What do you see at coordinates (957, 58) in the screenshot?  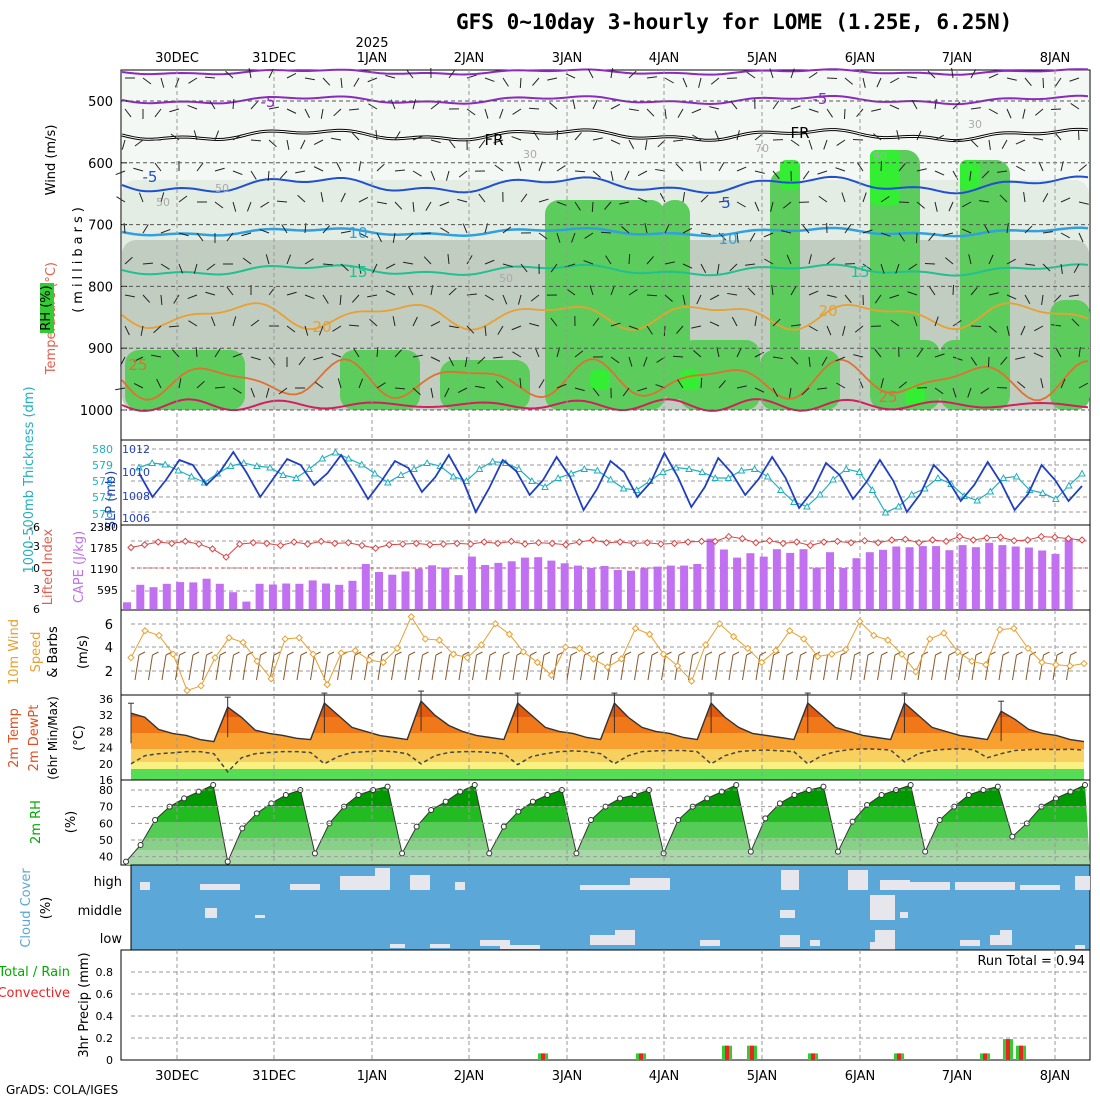 I see `top-date-label: 7JAN` at bounding box center [957, 58].